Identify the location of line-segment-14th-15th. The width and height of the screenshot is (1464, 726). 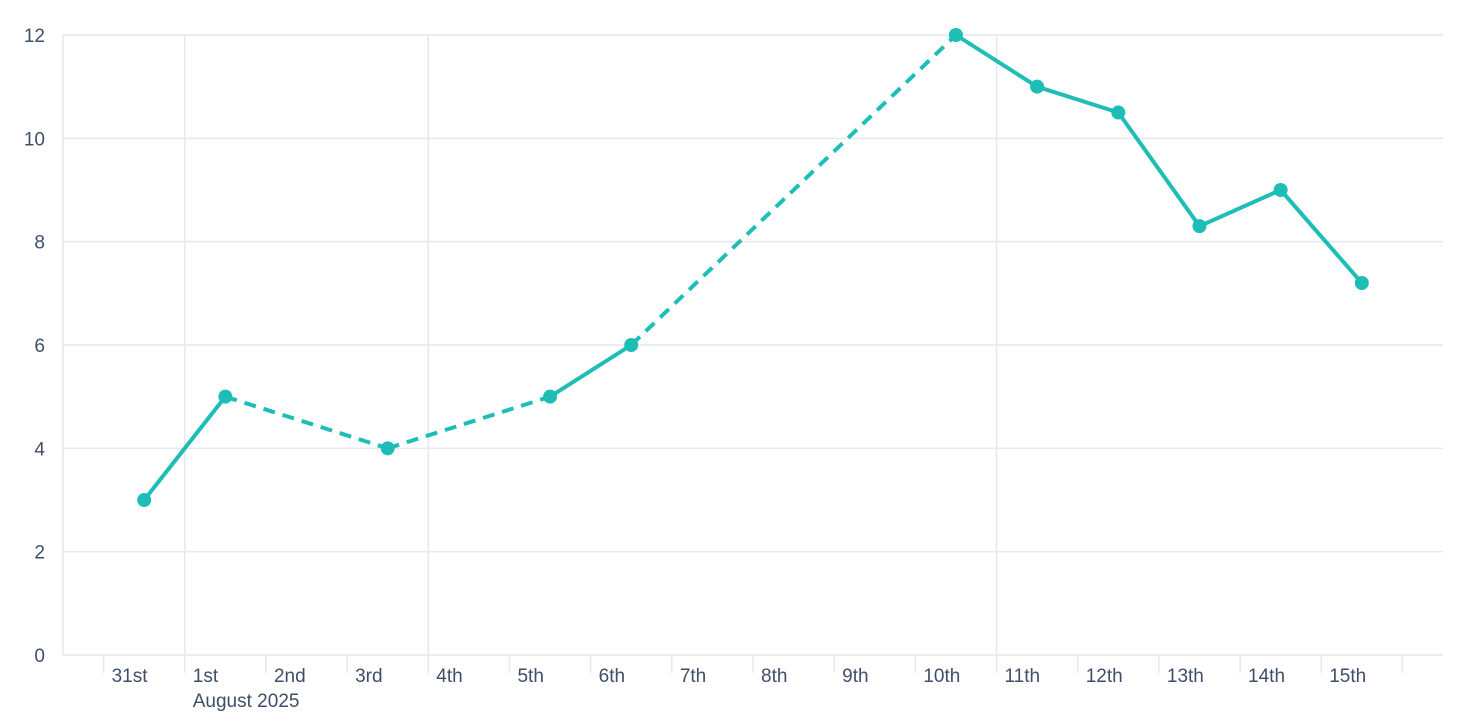
(1321, 236).